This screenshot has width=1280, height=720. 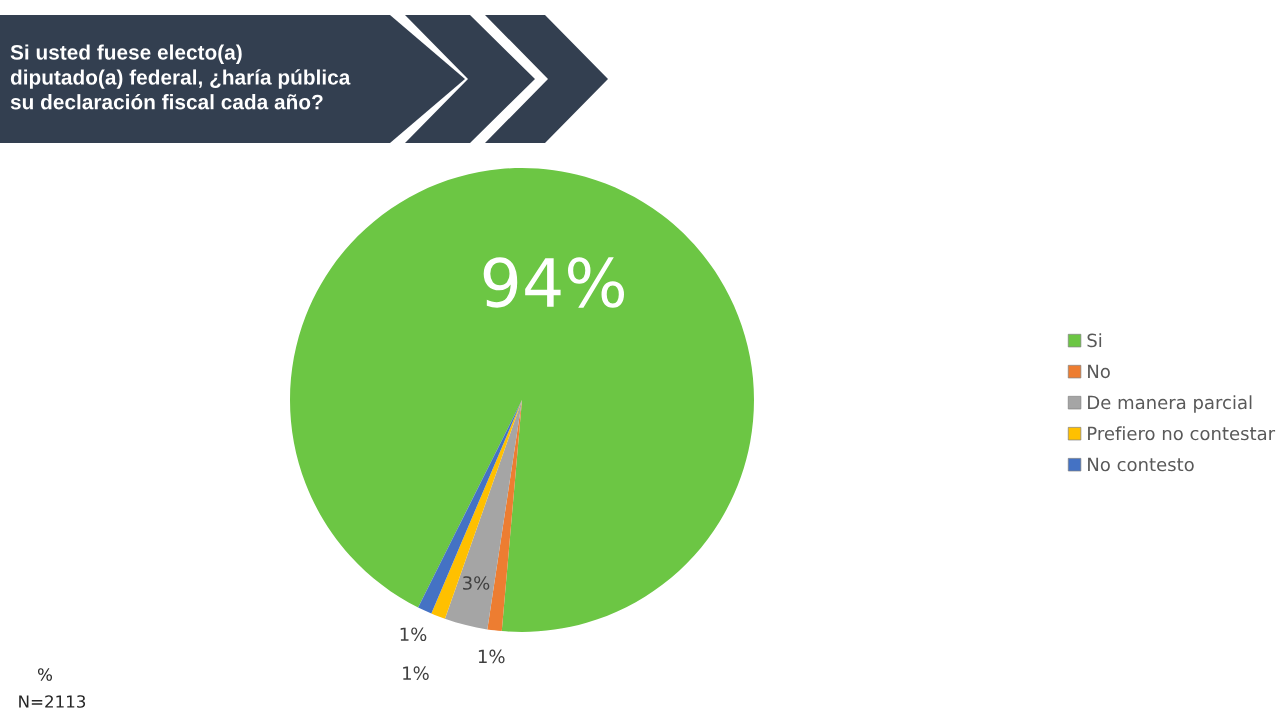 What do you see at coordinates (1182, 433) in the screenshot?
I see `legend-label: Prefiero no contestar` at bounding box center [1182, 433].